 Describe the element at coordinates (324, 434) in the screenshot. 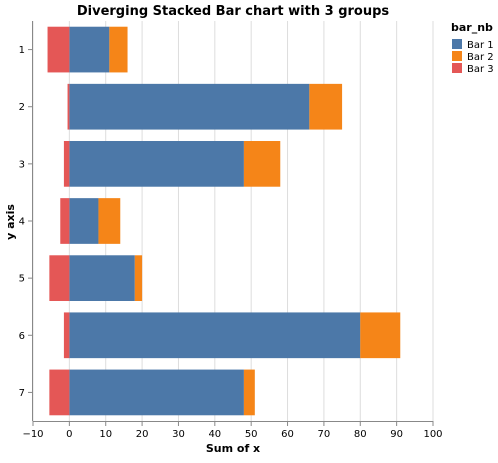

I see `x-tick-label: 70` at that location.